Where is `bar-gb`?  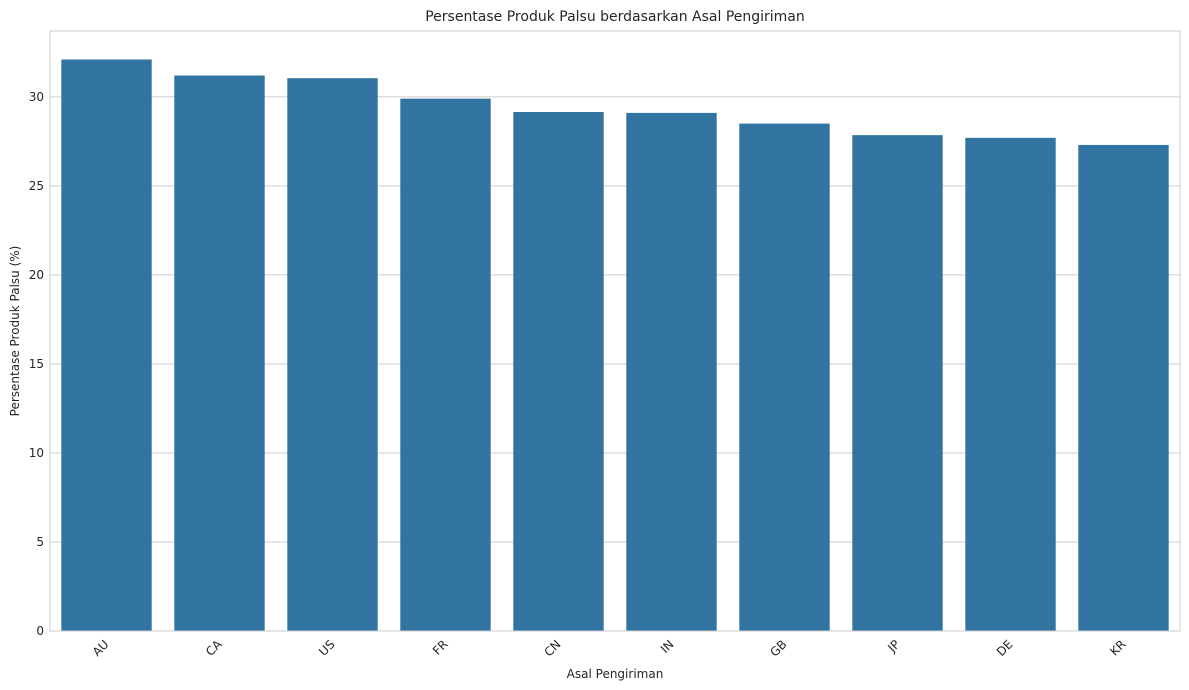
bar-gb is located at coordinates (784, 377).